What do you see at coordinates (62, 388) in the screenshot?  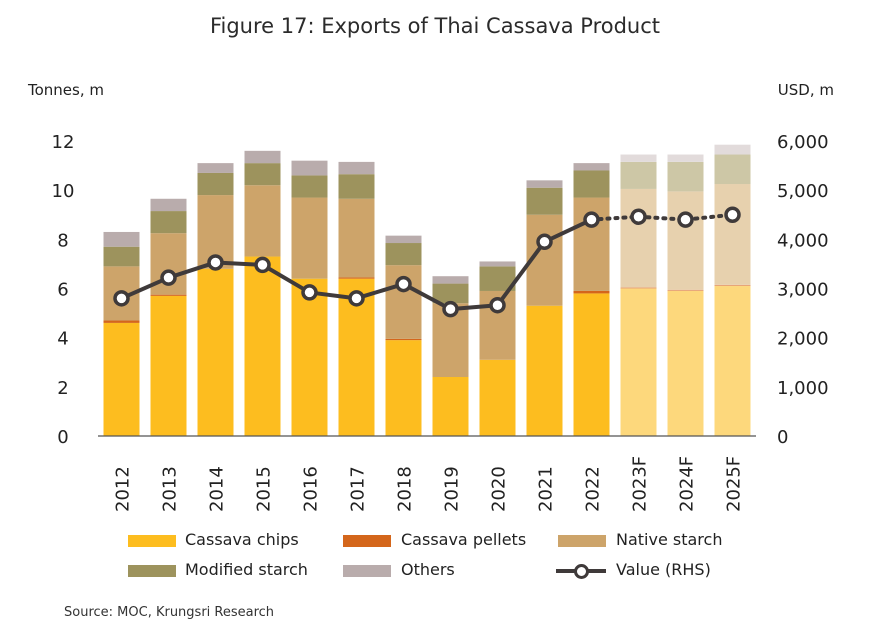 I see `left-tick-label: 2` at bounding box center [62, 388].